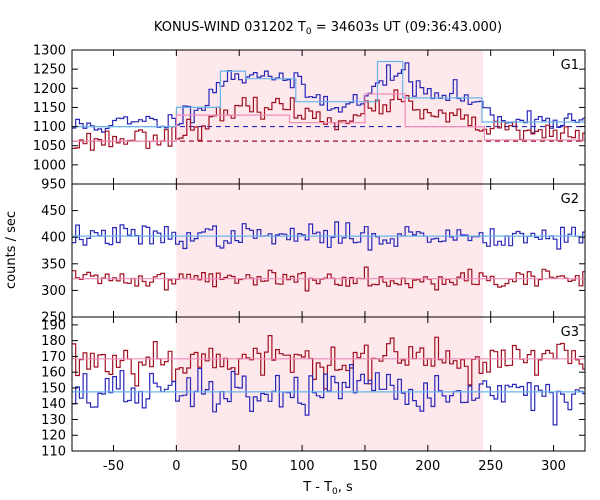 This screenshot has height=500, width=600. Describe the element at coordinates (239, 466) in the screenshot. I see `xtick-label: 50` at that location.